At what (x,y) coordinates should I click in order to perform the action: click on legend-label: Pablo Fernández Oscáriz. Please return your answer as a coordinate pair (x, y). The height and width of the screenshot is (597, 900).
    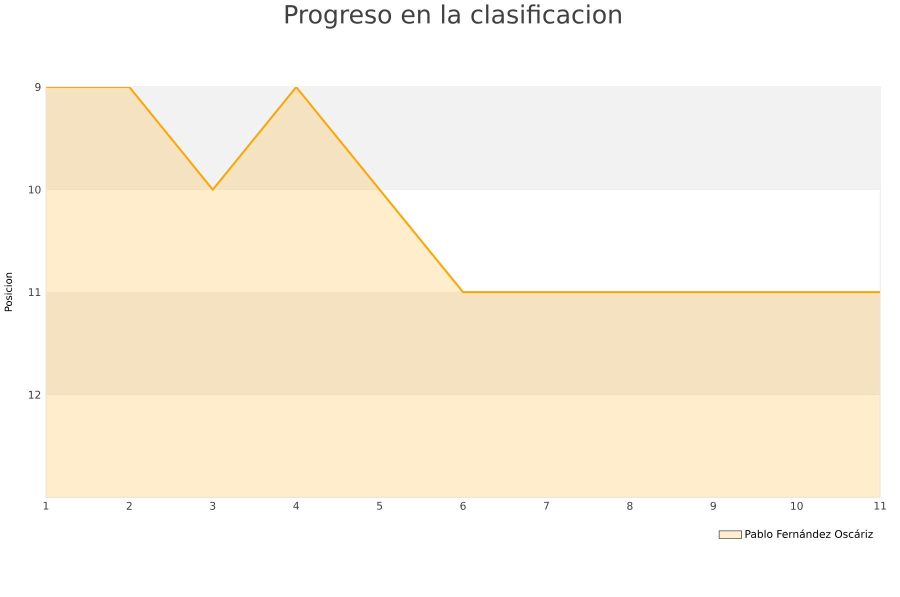
    Looking at the image, I should click on (809, 534).